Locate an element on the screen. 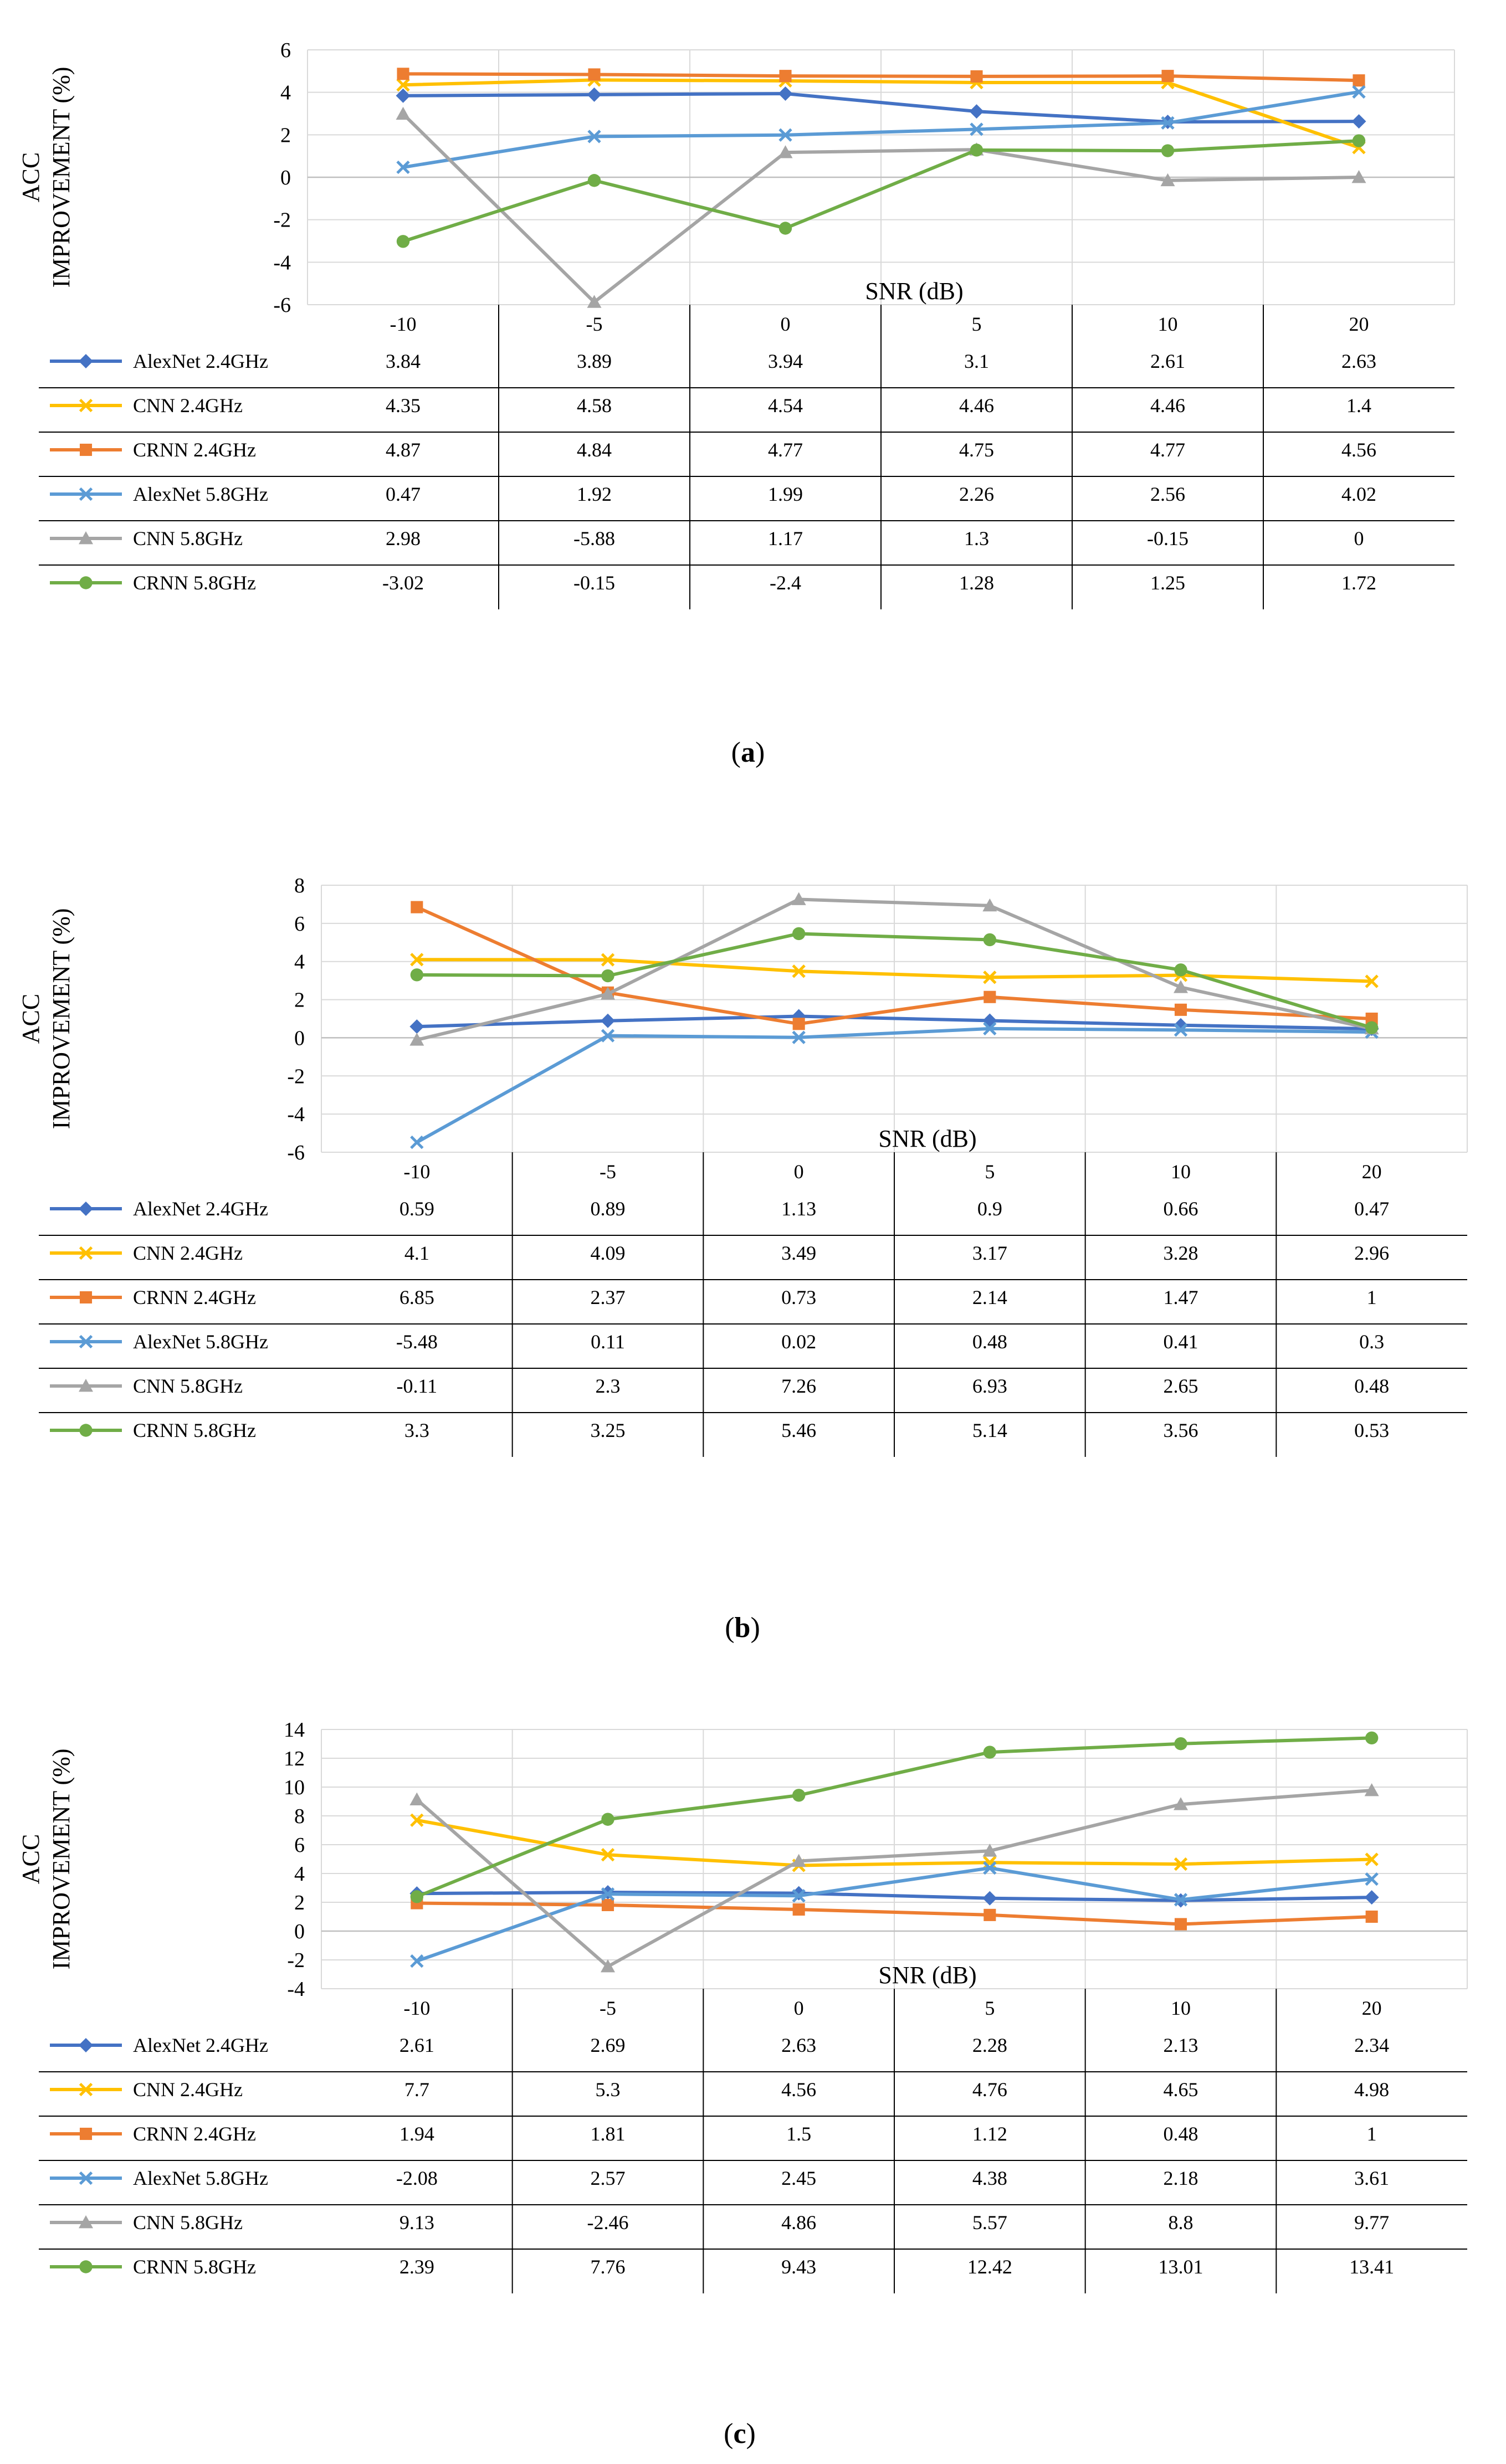 This screenshot has width=1506, height=2464. table-cell: 0.53 is located at coordinates (1372, 1430).